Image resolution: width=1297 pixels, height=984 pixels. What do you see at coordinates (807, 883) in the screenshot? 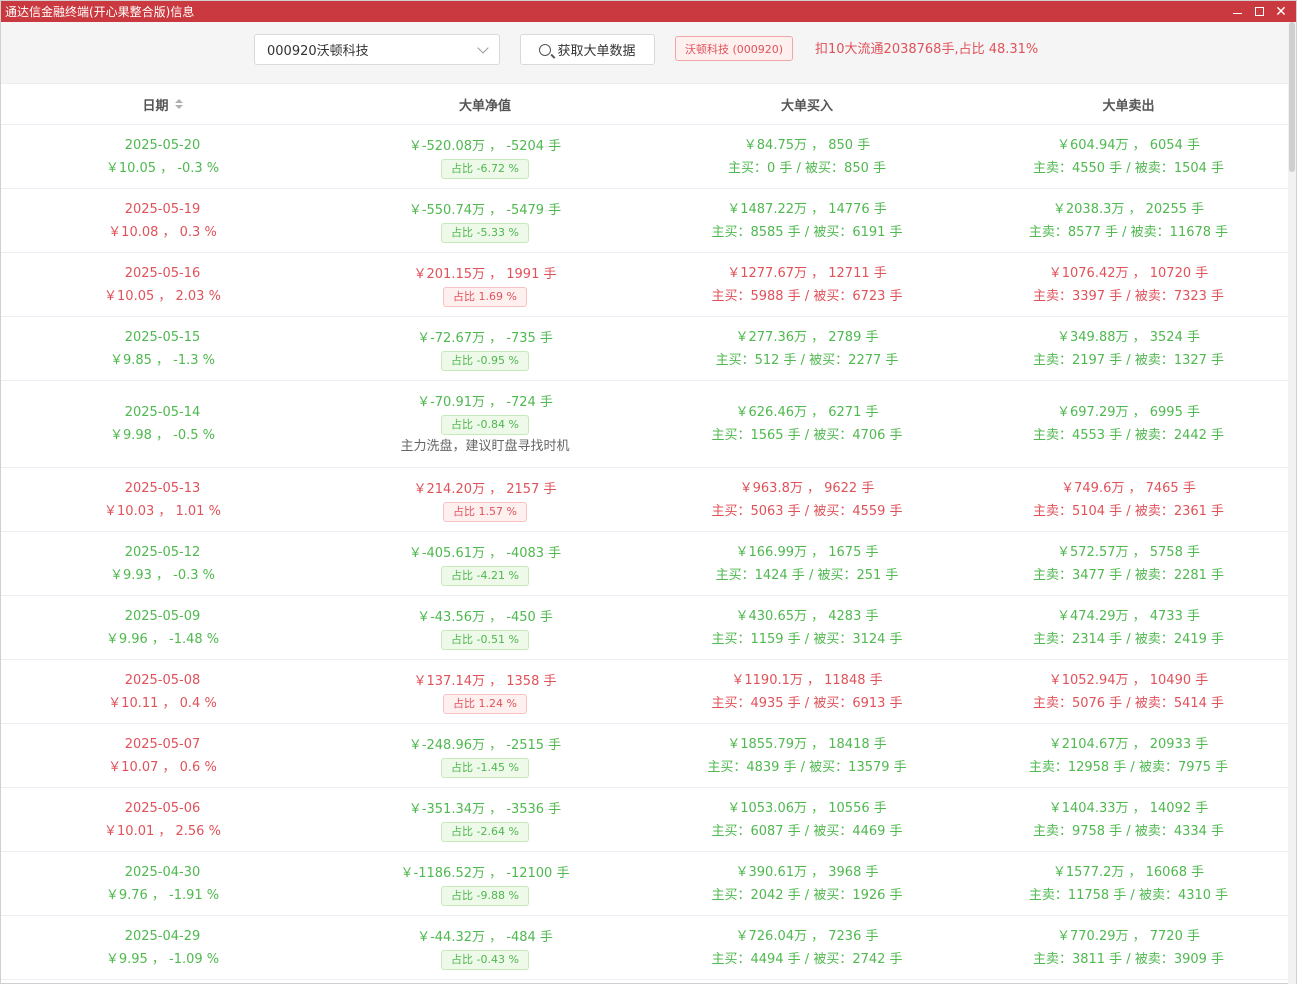
I see `buy-cell: ￥390.61万 ， 3968 手 主买：2042 手 / 被买：1926 手` at bounding box center [807, 883].